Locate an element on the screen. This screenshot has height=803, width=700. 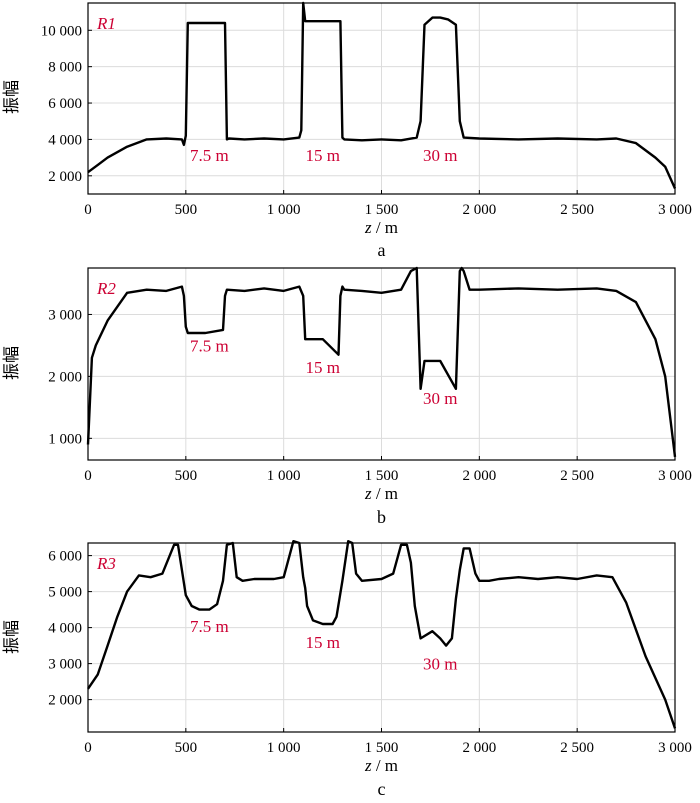
panel-label: c is located at coordinates (382, 789).